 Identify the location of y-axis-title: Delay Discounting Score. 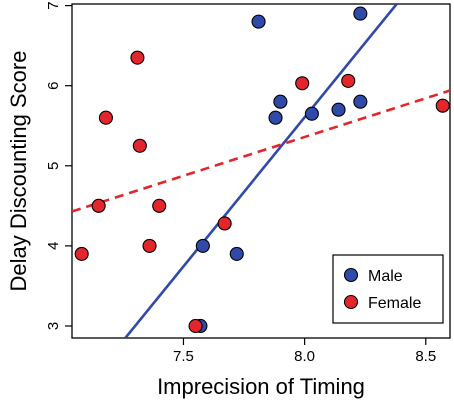
(18, 171).